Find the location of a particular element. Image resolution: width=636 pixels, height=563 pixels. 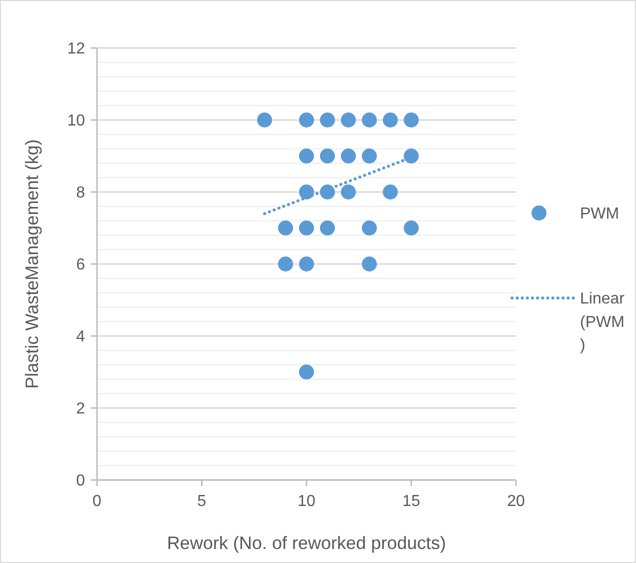

x-axis-title: Rework (No. of reworked products) is located at coordinates (306, 543).